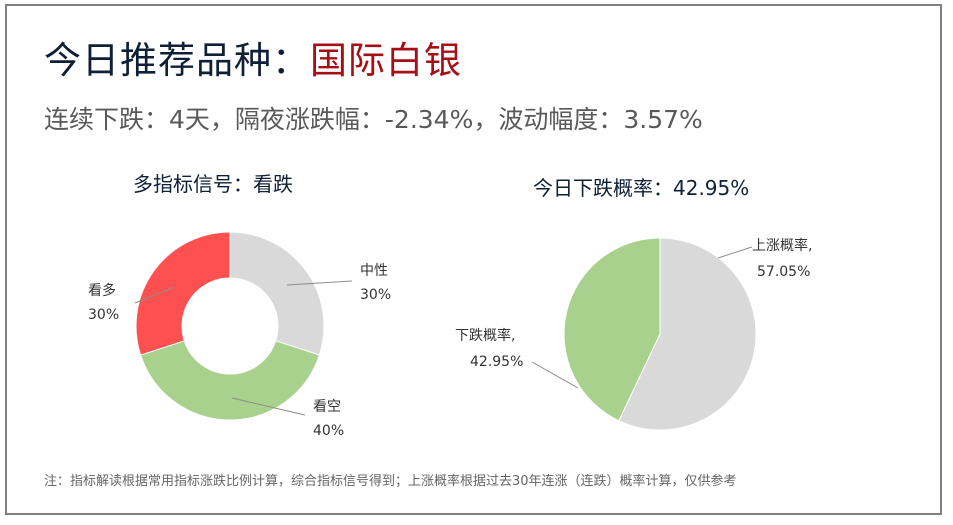  Describe the element at coordinates (213, 184) in the screenshot. I see `donut-chart-title: 多指标信号：看跌` at that location.